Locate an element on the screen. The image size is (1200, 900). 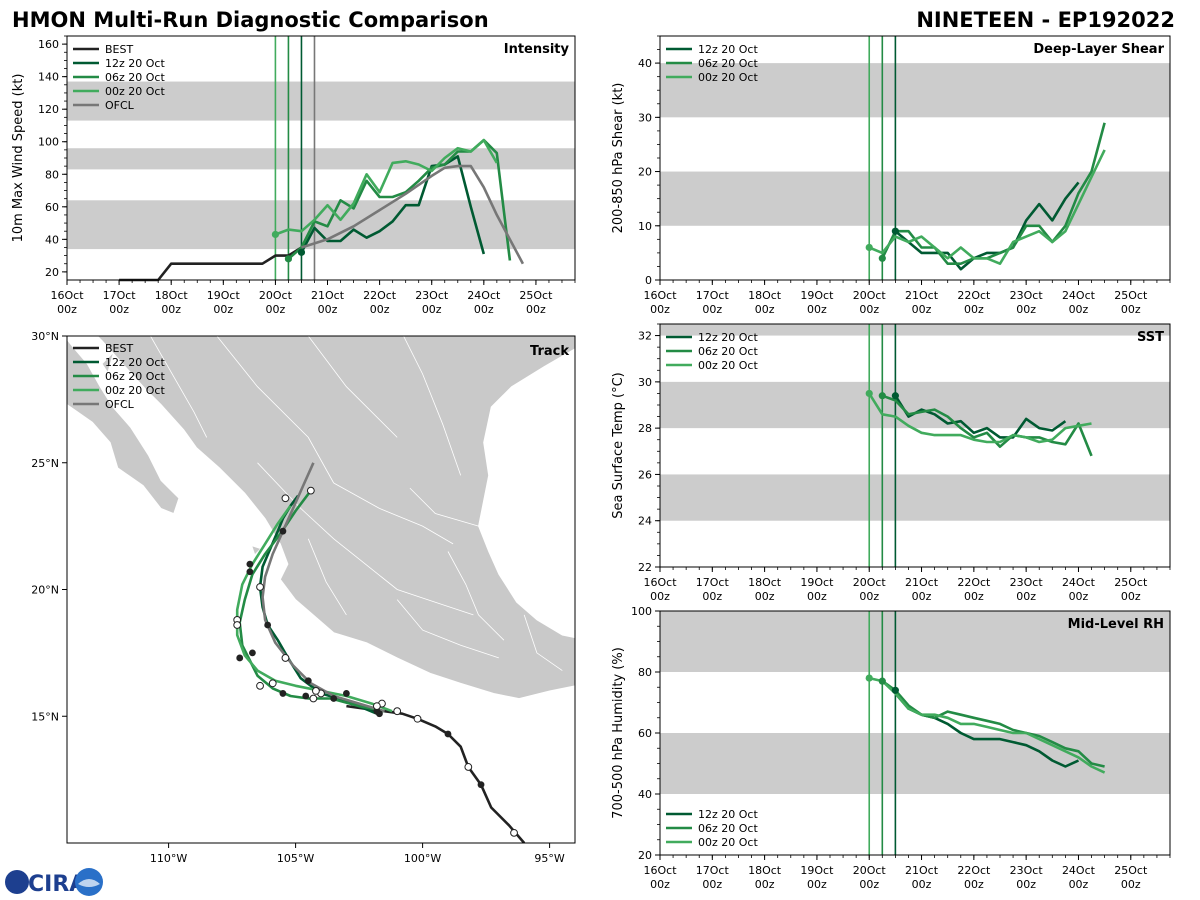
series-line-ofcl is located at coordinates (413, 214).